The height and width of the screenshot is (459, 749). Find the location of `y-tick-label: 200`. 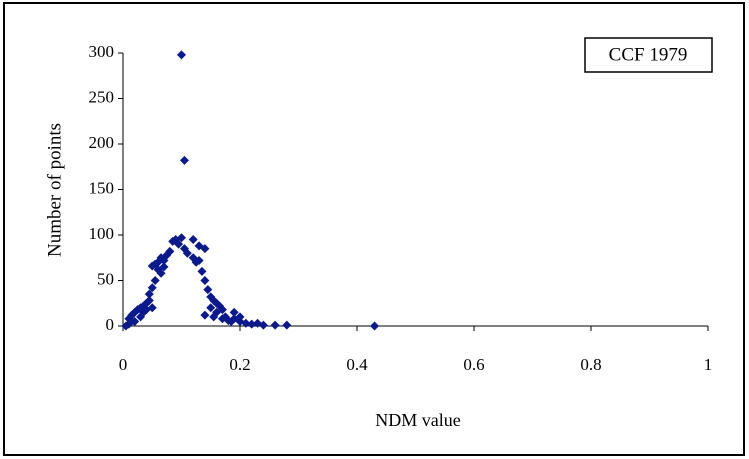

y-tick-label: 200 is located at coordinates (102, 142).